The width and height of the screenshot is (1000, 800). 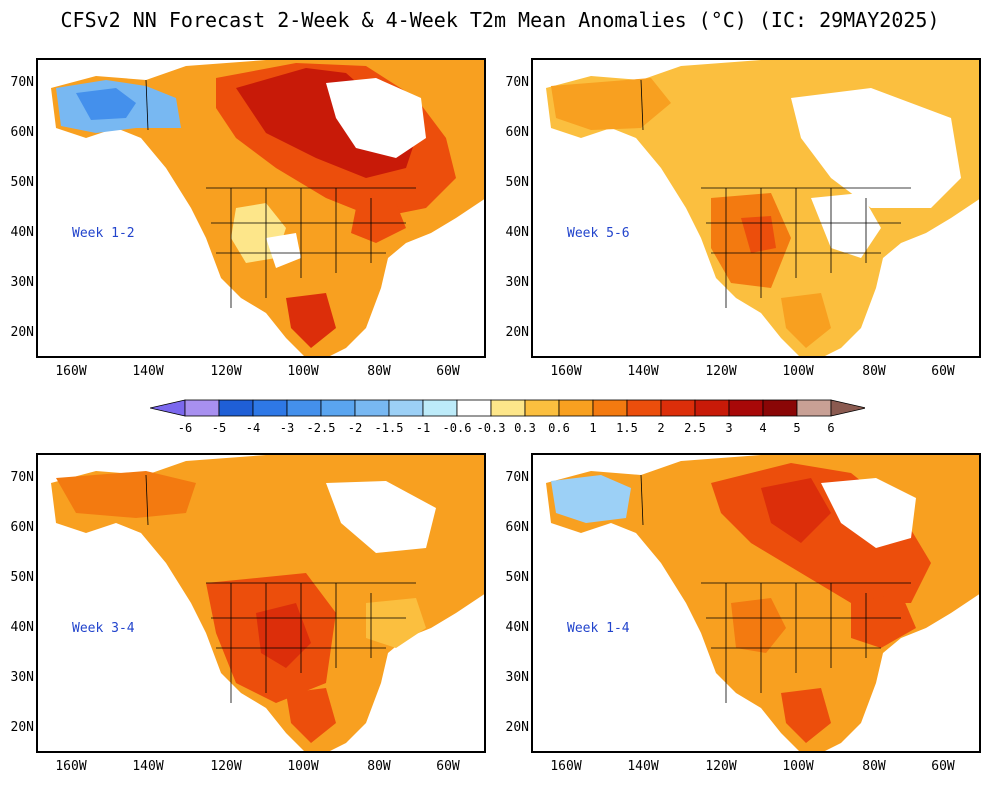 What do you see at coordinates (355, 428) in the screenshot?
I see `colorbar-tick-label: -2` at bounding box center [355, 428].